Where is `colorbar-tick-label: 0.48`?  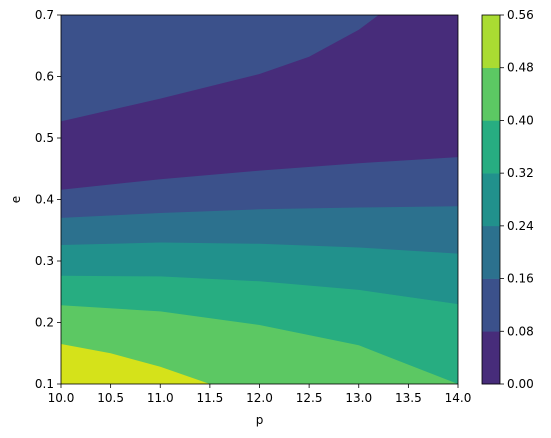
colorbar-tick-label: 0.48 is located at coordinates (520, 68).